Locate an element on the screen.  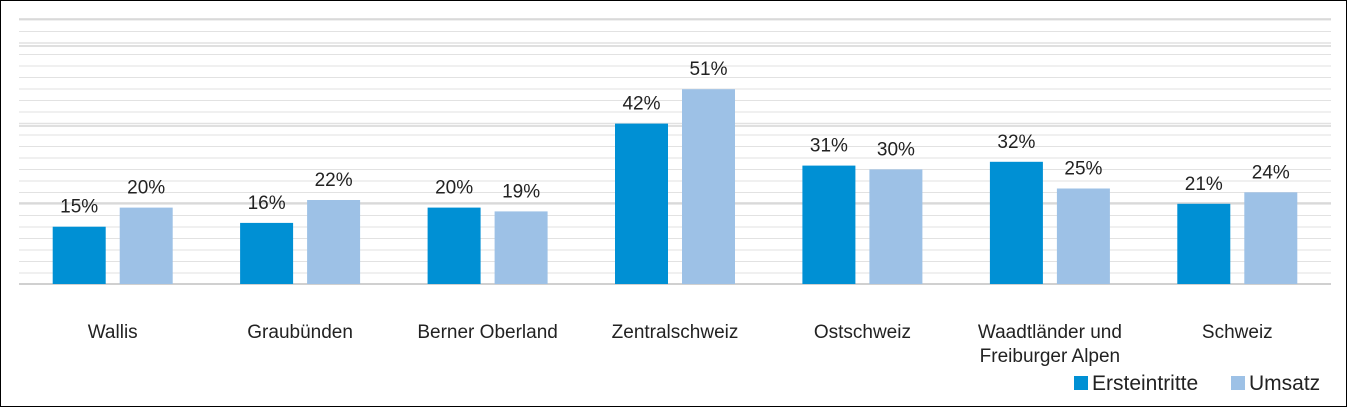
data-label-ersteintritte-0: 15% is located at coordinates (79, 207).